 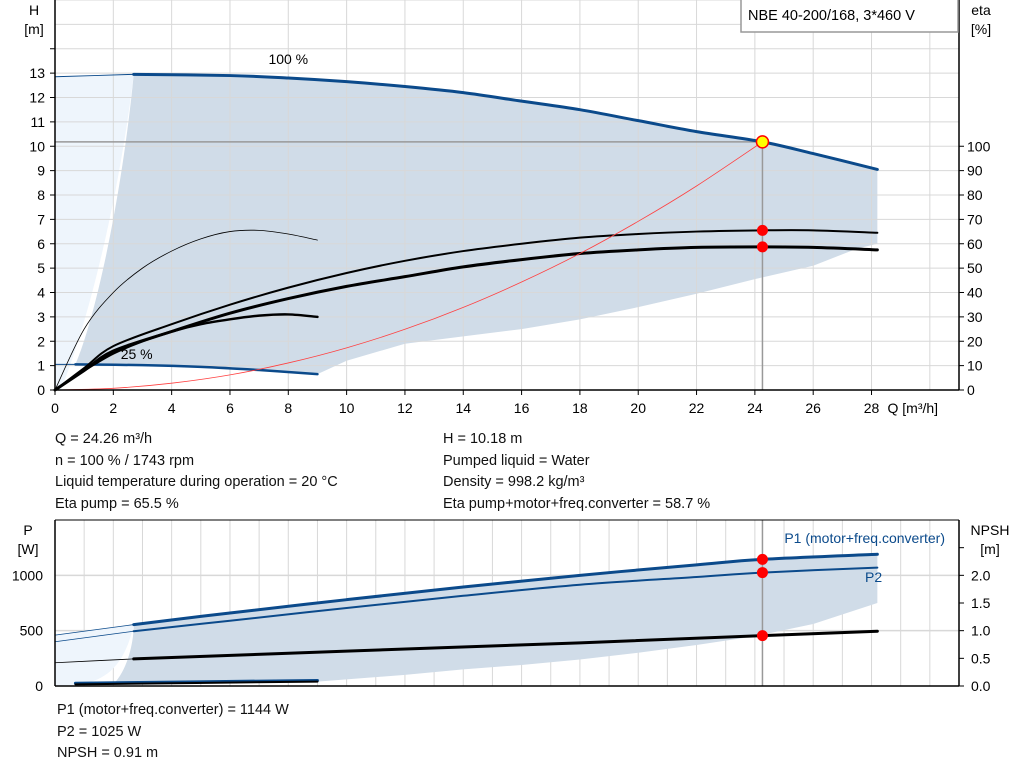 What do you see at coordinates (577, 503) in the screenshot?
I see `eta-total-value: Eta pump+motor+freq.converter = 58.7 %` at bounding box center [577, 503].